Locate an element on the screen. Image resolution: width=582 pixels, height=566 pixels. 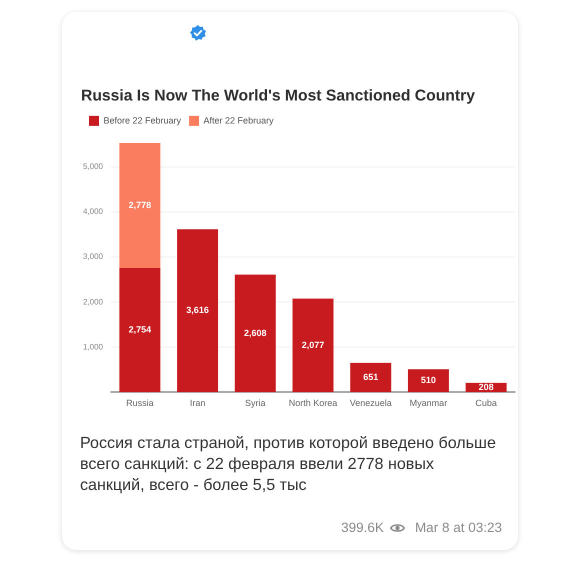
chart-title: Russia Is Now The World's Most Sanctioned Country is located at coordinates (278, 96).